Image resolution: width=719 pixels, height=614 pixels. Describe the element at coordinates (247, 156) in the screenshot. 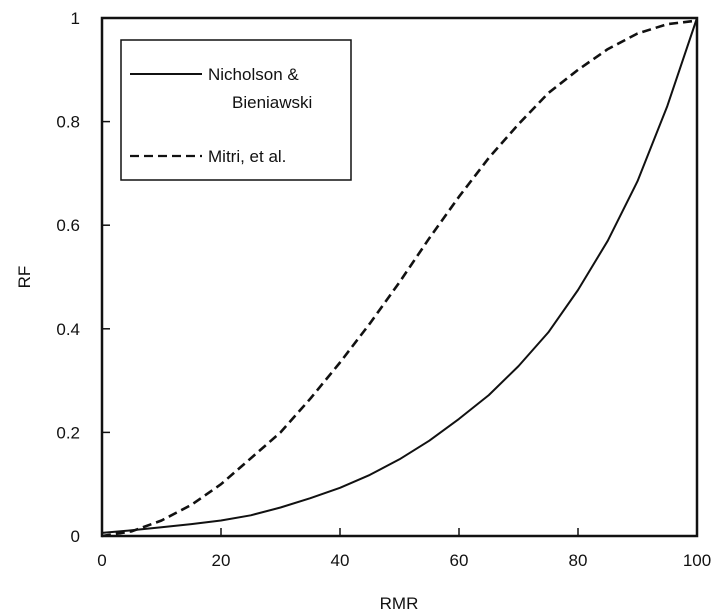

I see `legend-label-mitri: Mitri, et al.` at that location.